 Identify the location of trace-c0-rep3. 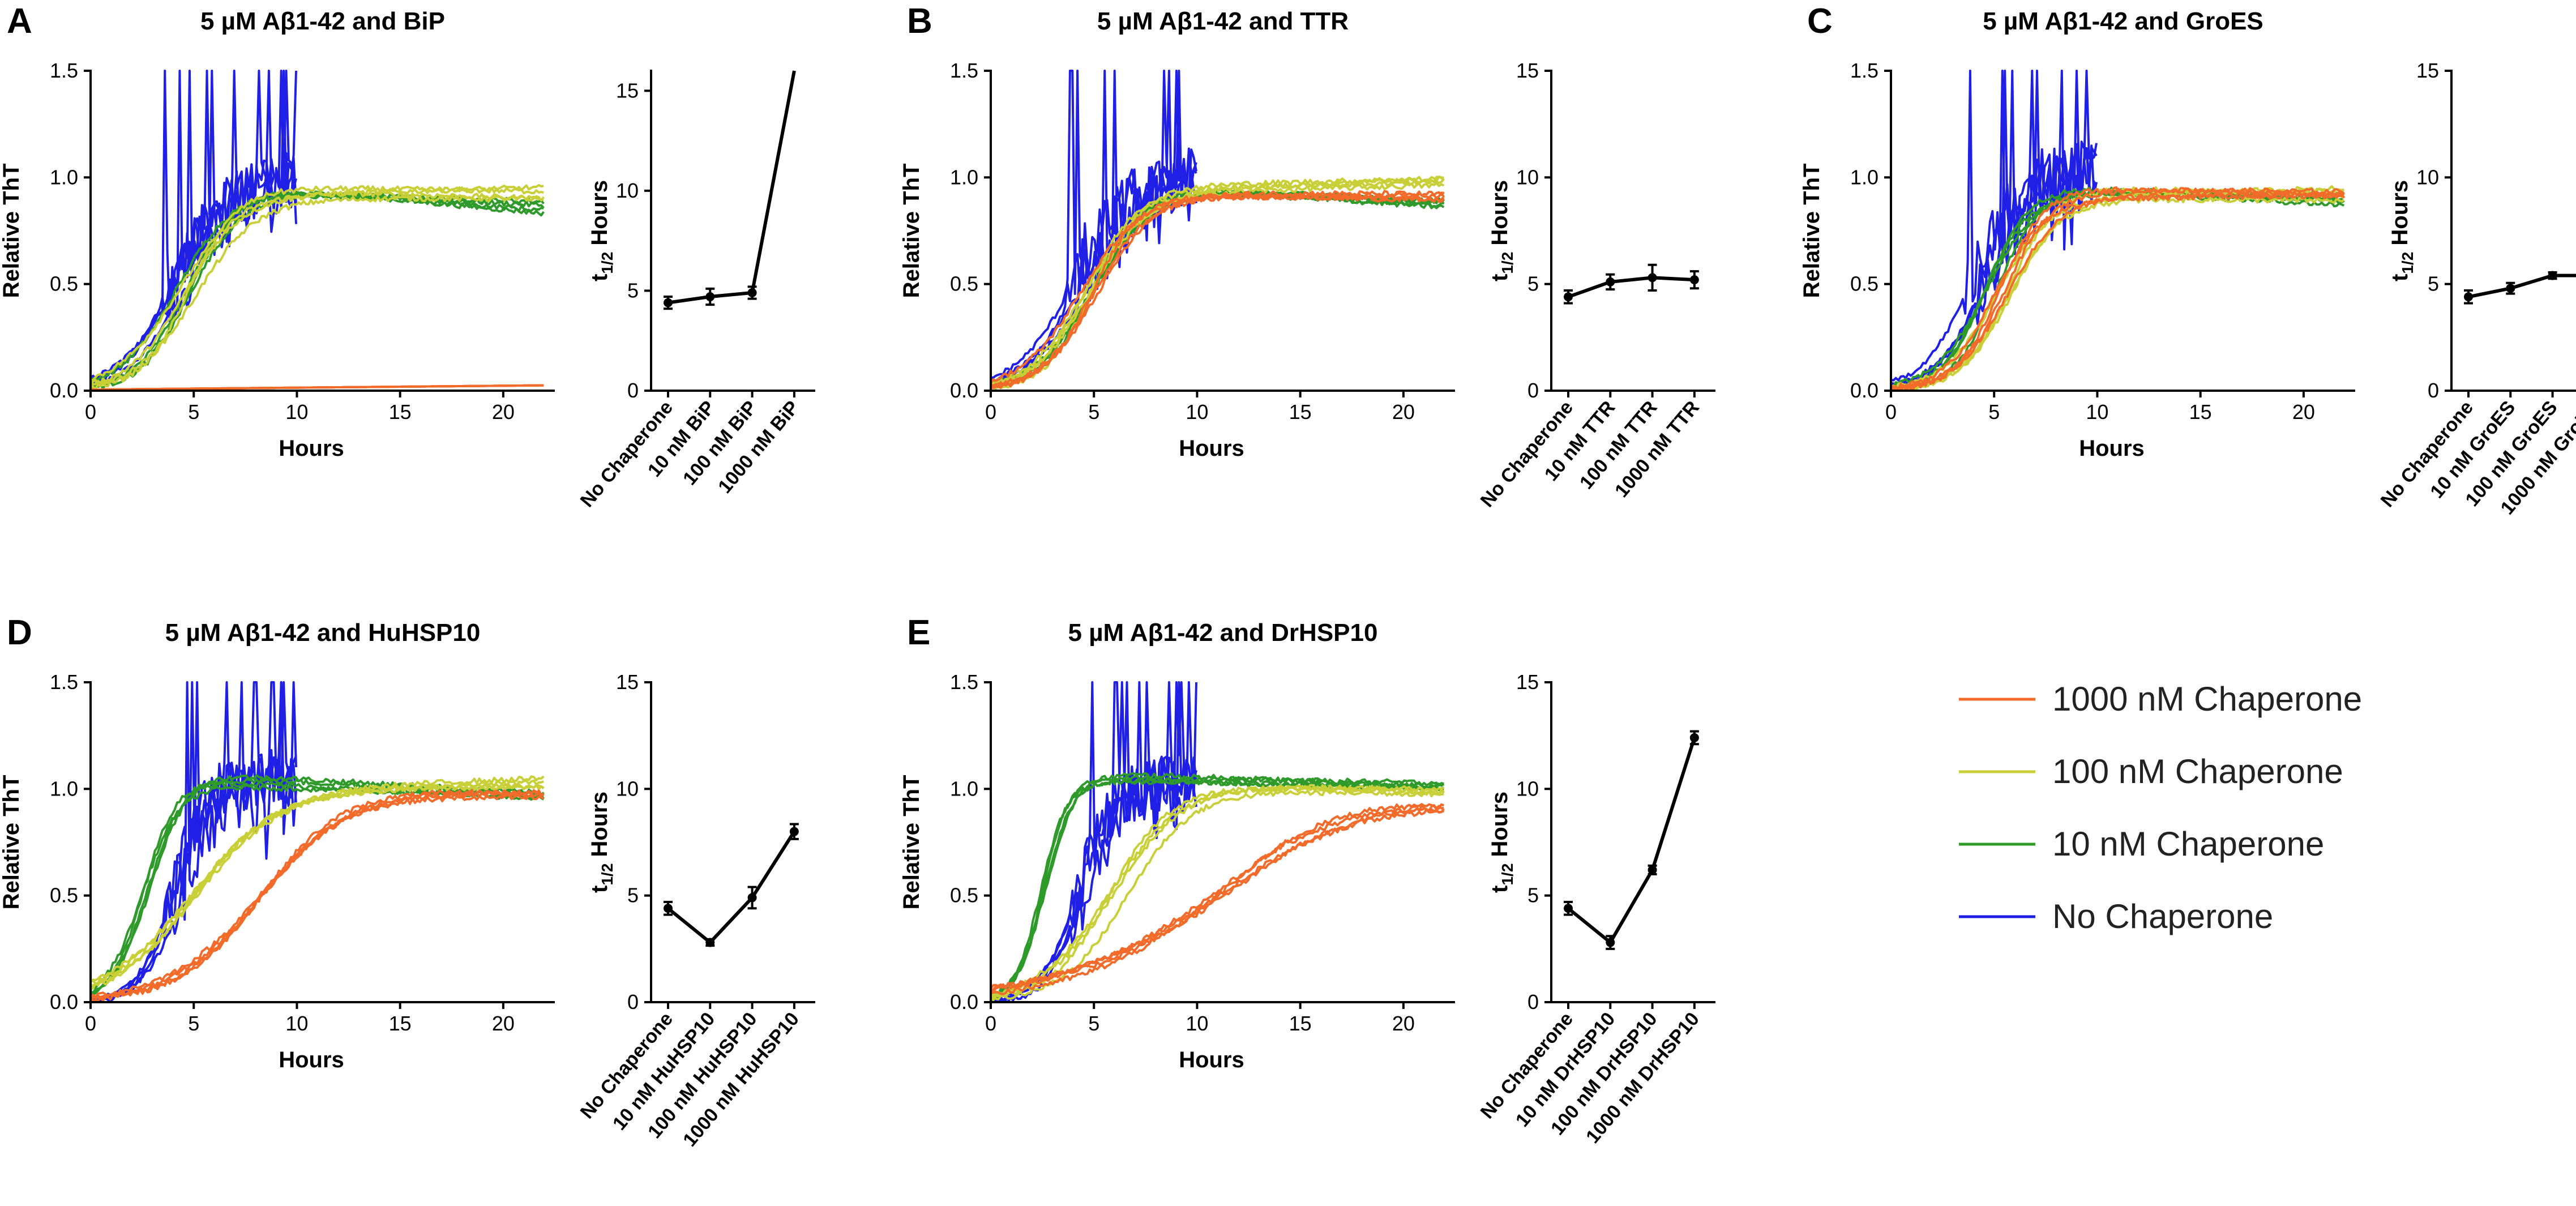
(193, 227).